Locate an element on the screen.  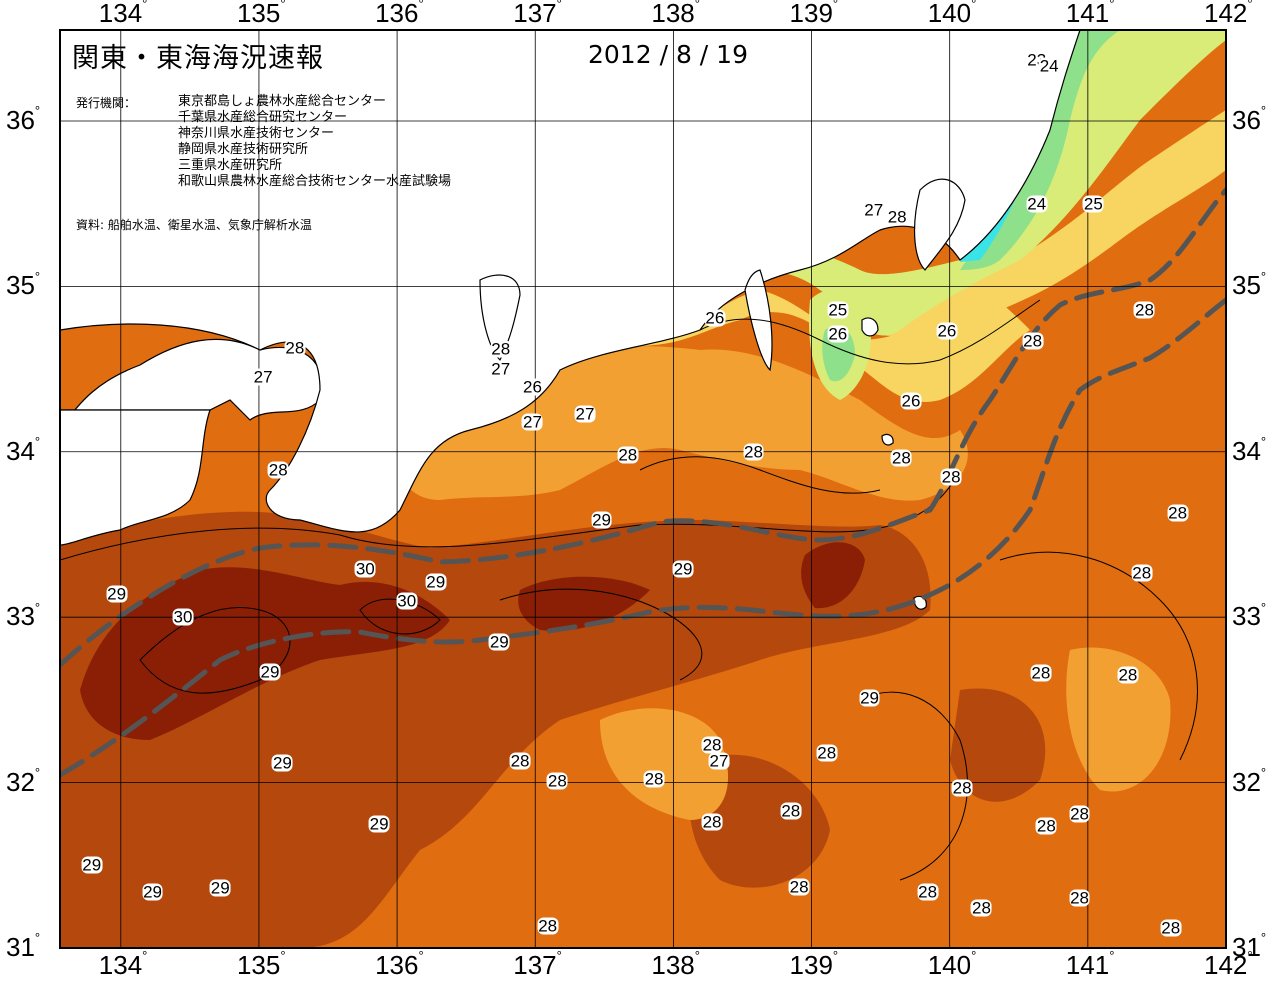
lon-tick-top-140: 140° is located at coordinates (952, 14).